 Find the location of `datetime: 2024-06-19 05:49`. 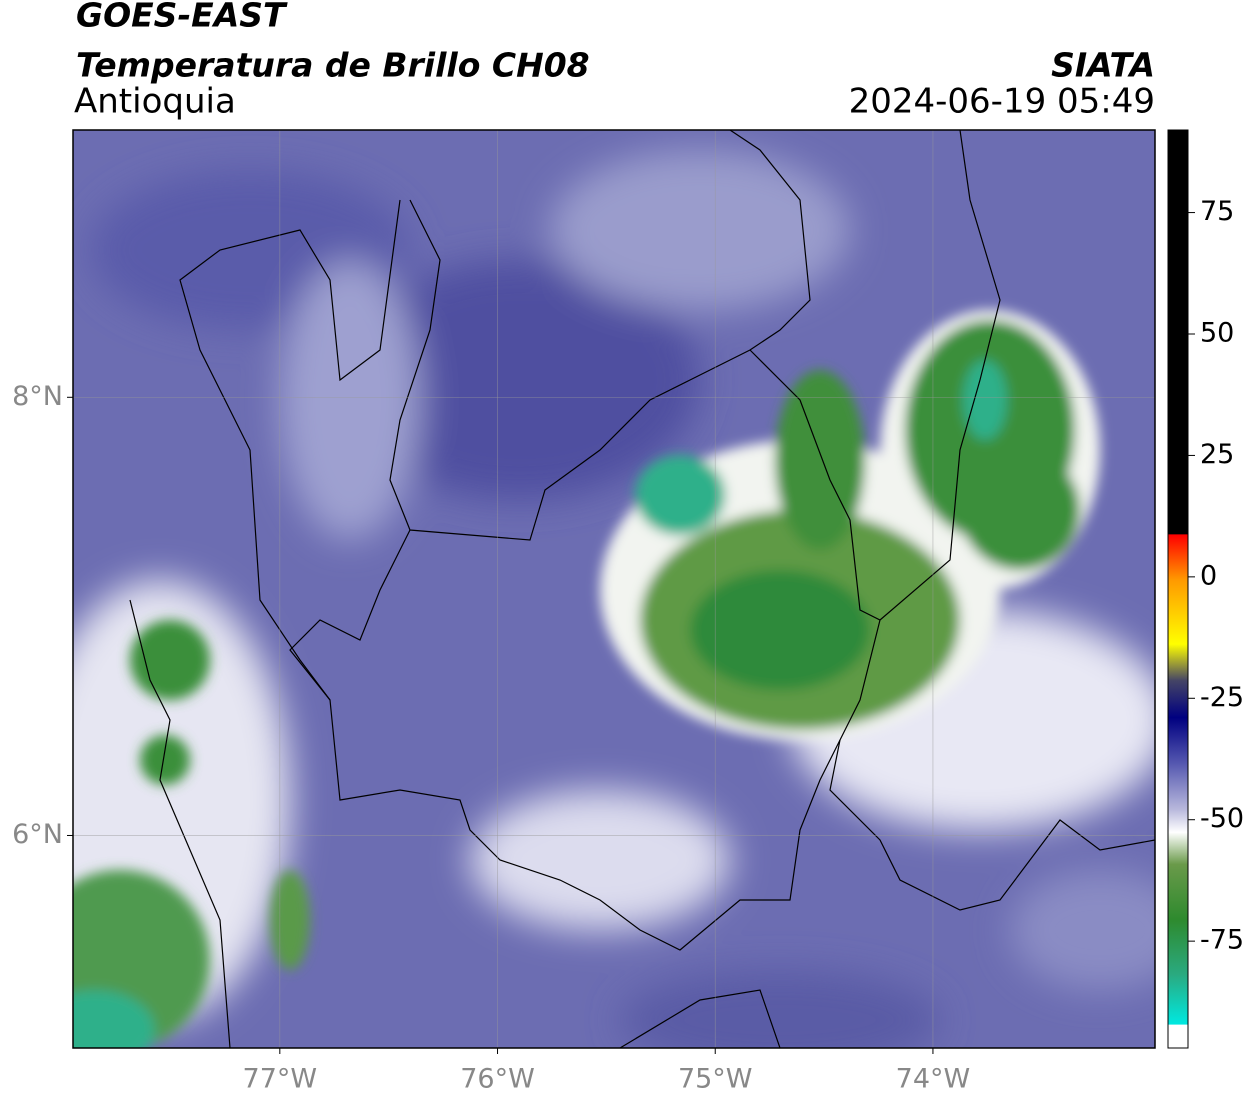

datetime: 2024-06-19 05:49 is located at coordinates (1002, 102).